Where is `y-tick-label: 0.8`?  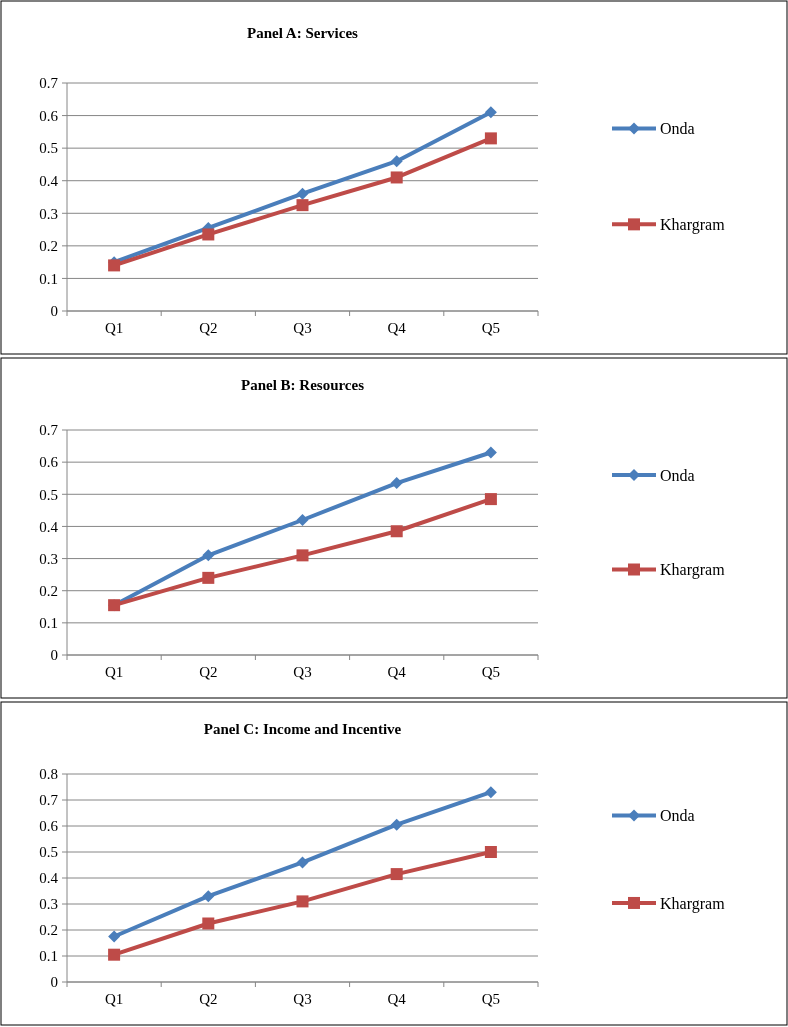
y-tick-label: 0.8 is located at coordinates (48, 774).